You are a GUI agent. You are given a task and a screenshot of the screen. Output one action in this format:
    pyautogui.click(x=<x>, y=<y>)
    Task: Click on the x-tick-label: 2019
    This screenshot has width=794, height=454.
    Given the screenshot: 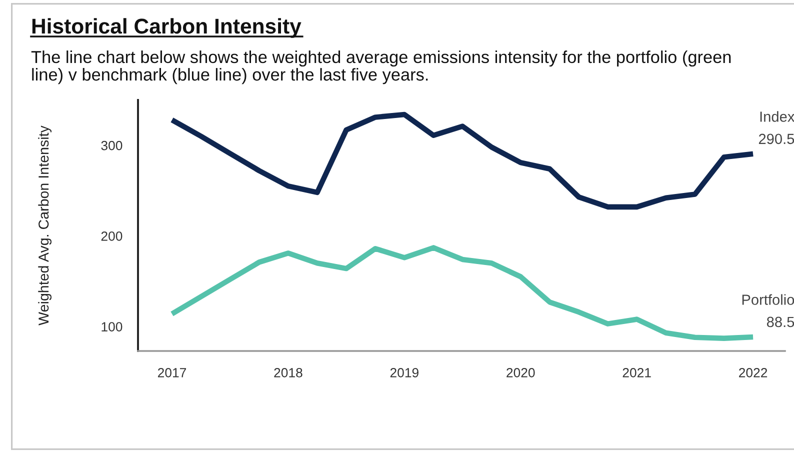 What is the action you would take?
    pyautogui.click(x=404, y=373)
    